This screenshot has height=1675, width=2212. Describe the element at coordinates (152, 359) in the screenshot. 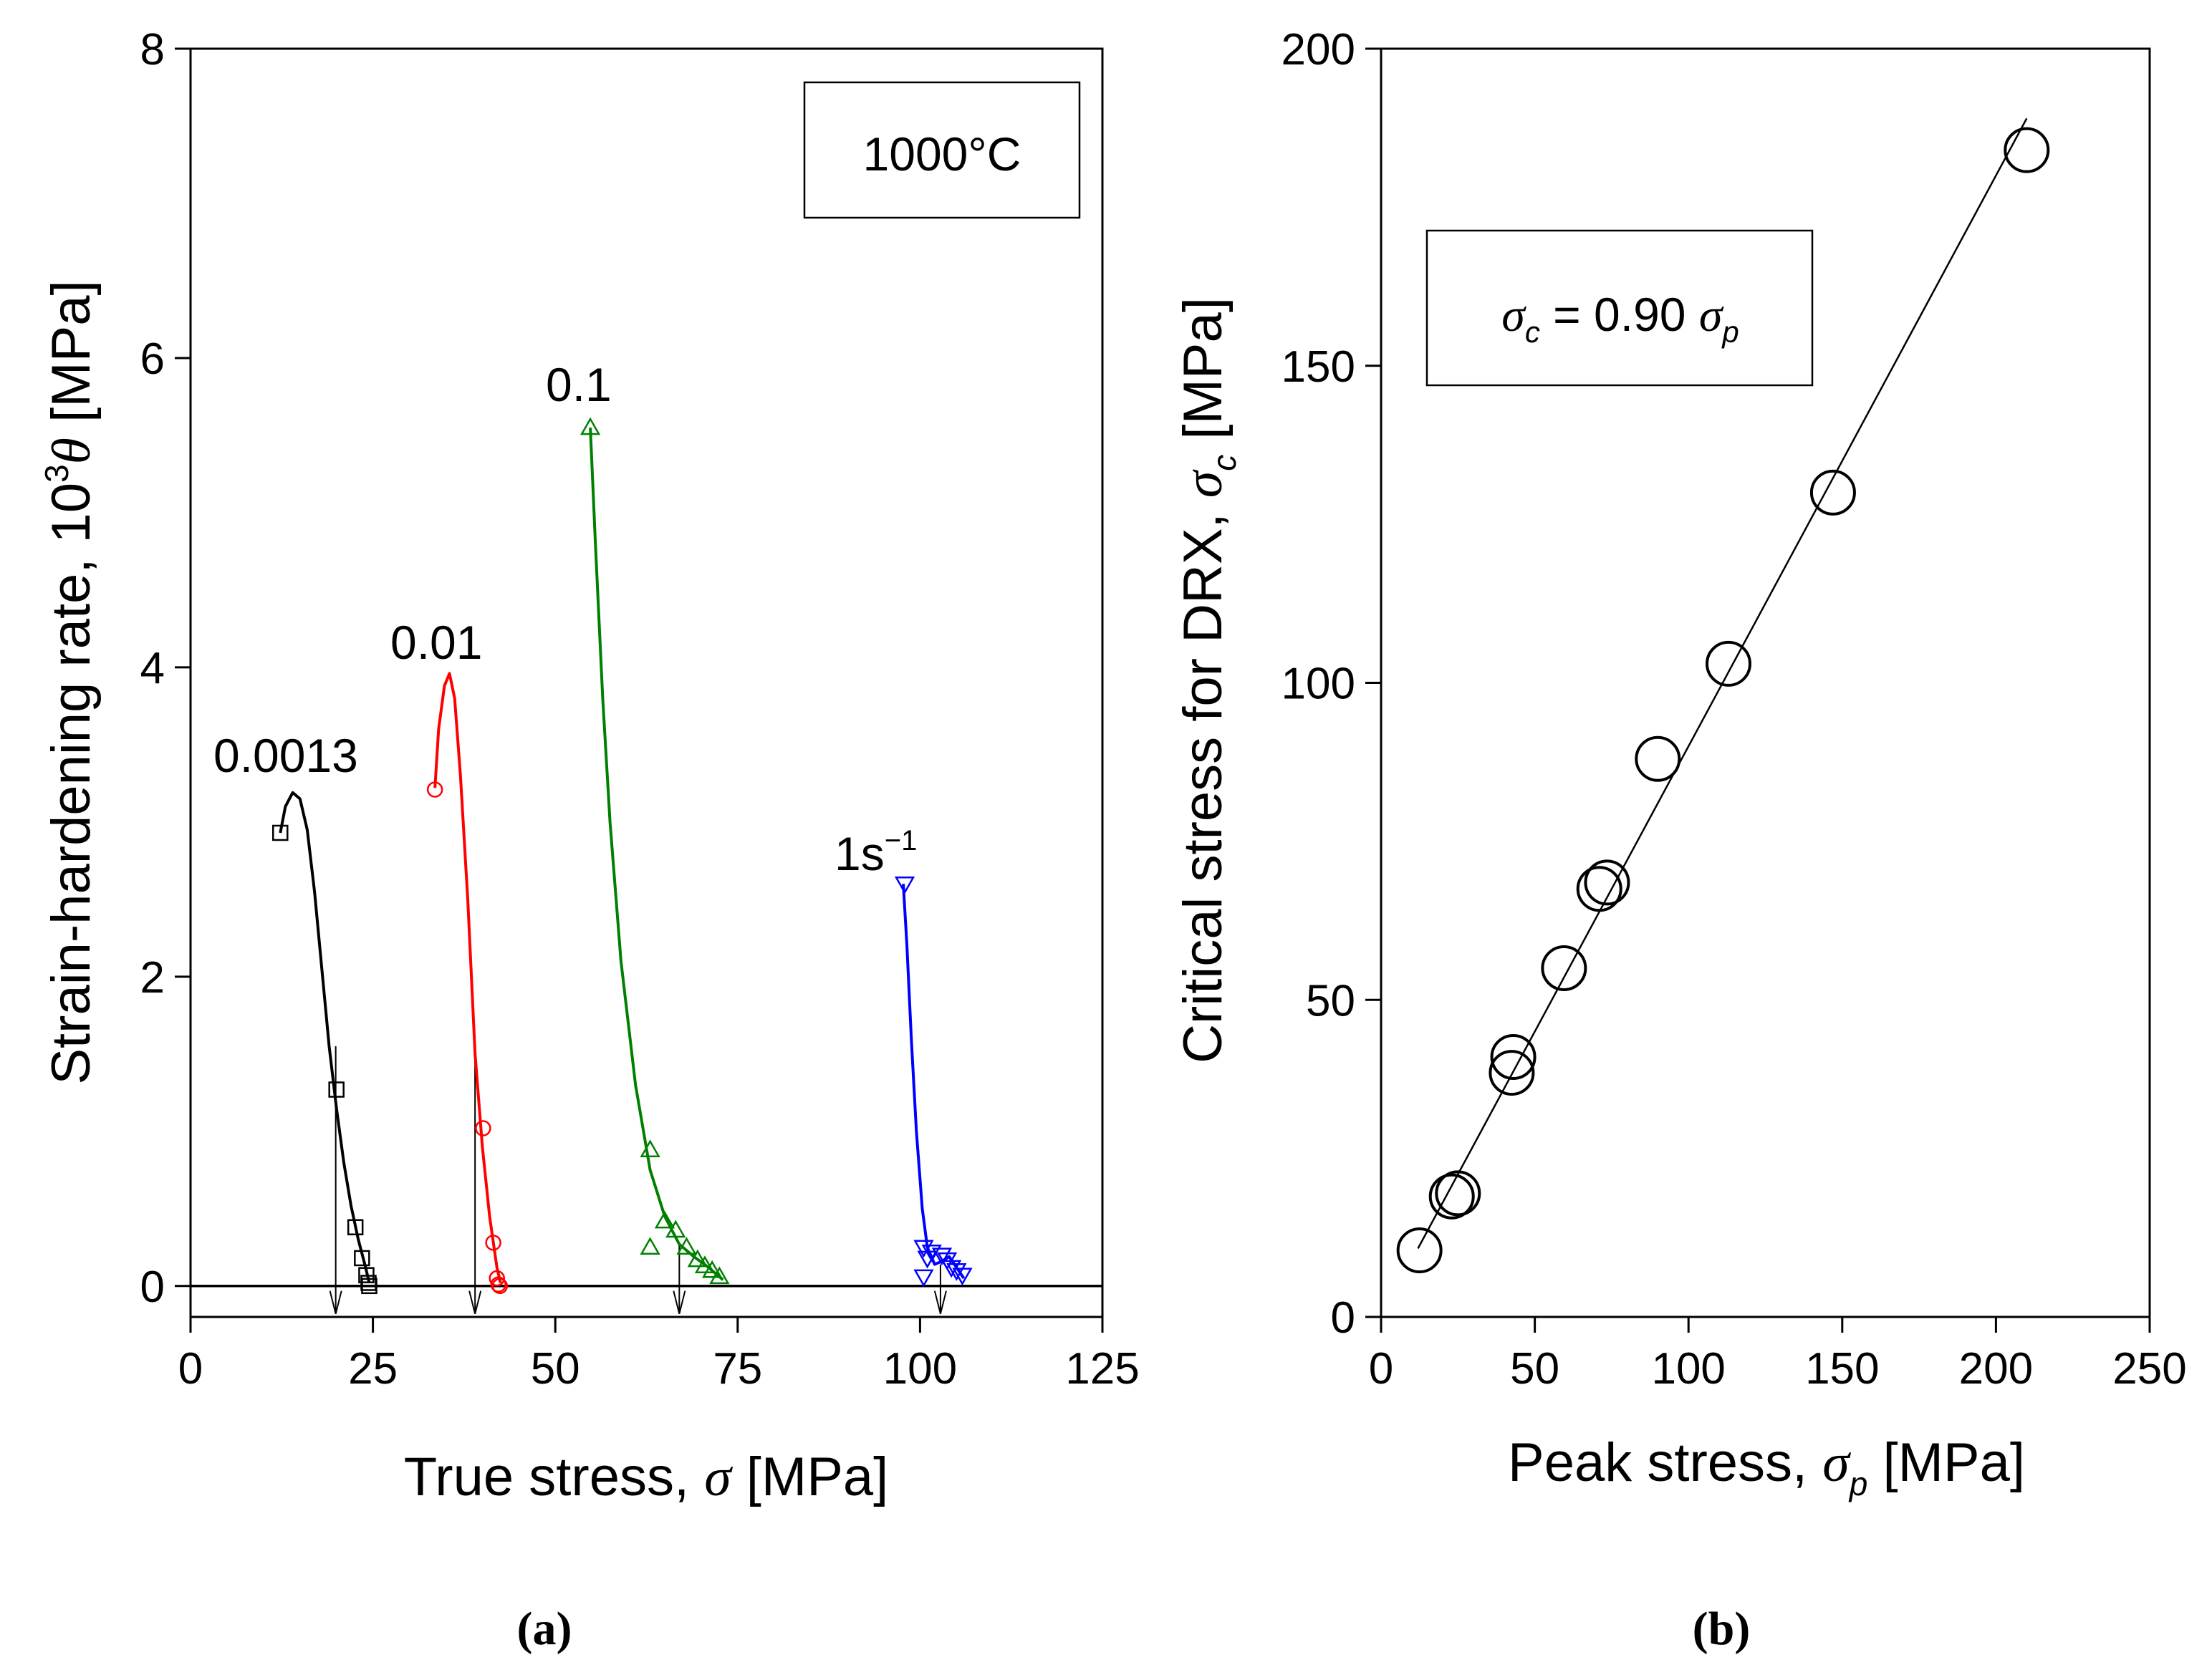

I see `y-tick-label-6: 6` at that location.